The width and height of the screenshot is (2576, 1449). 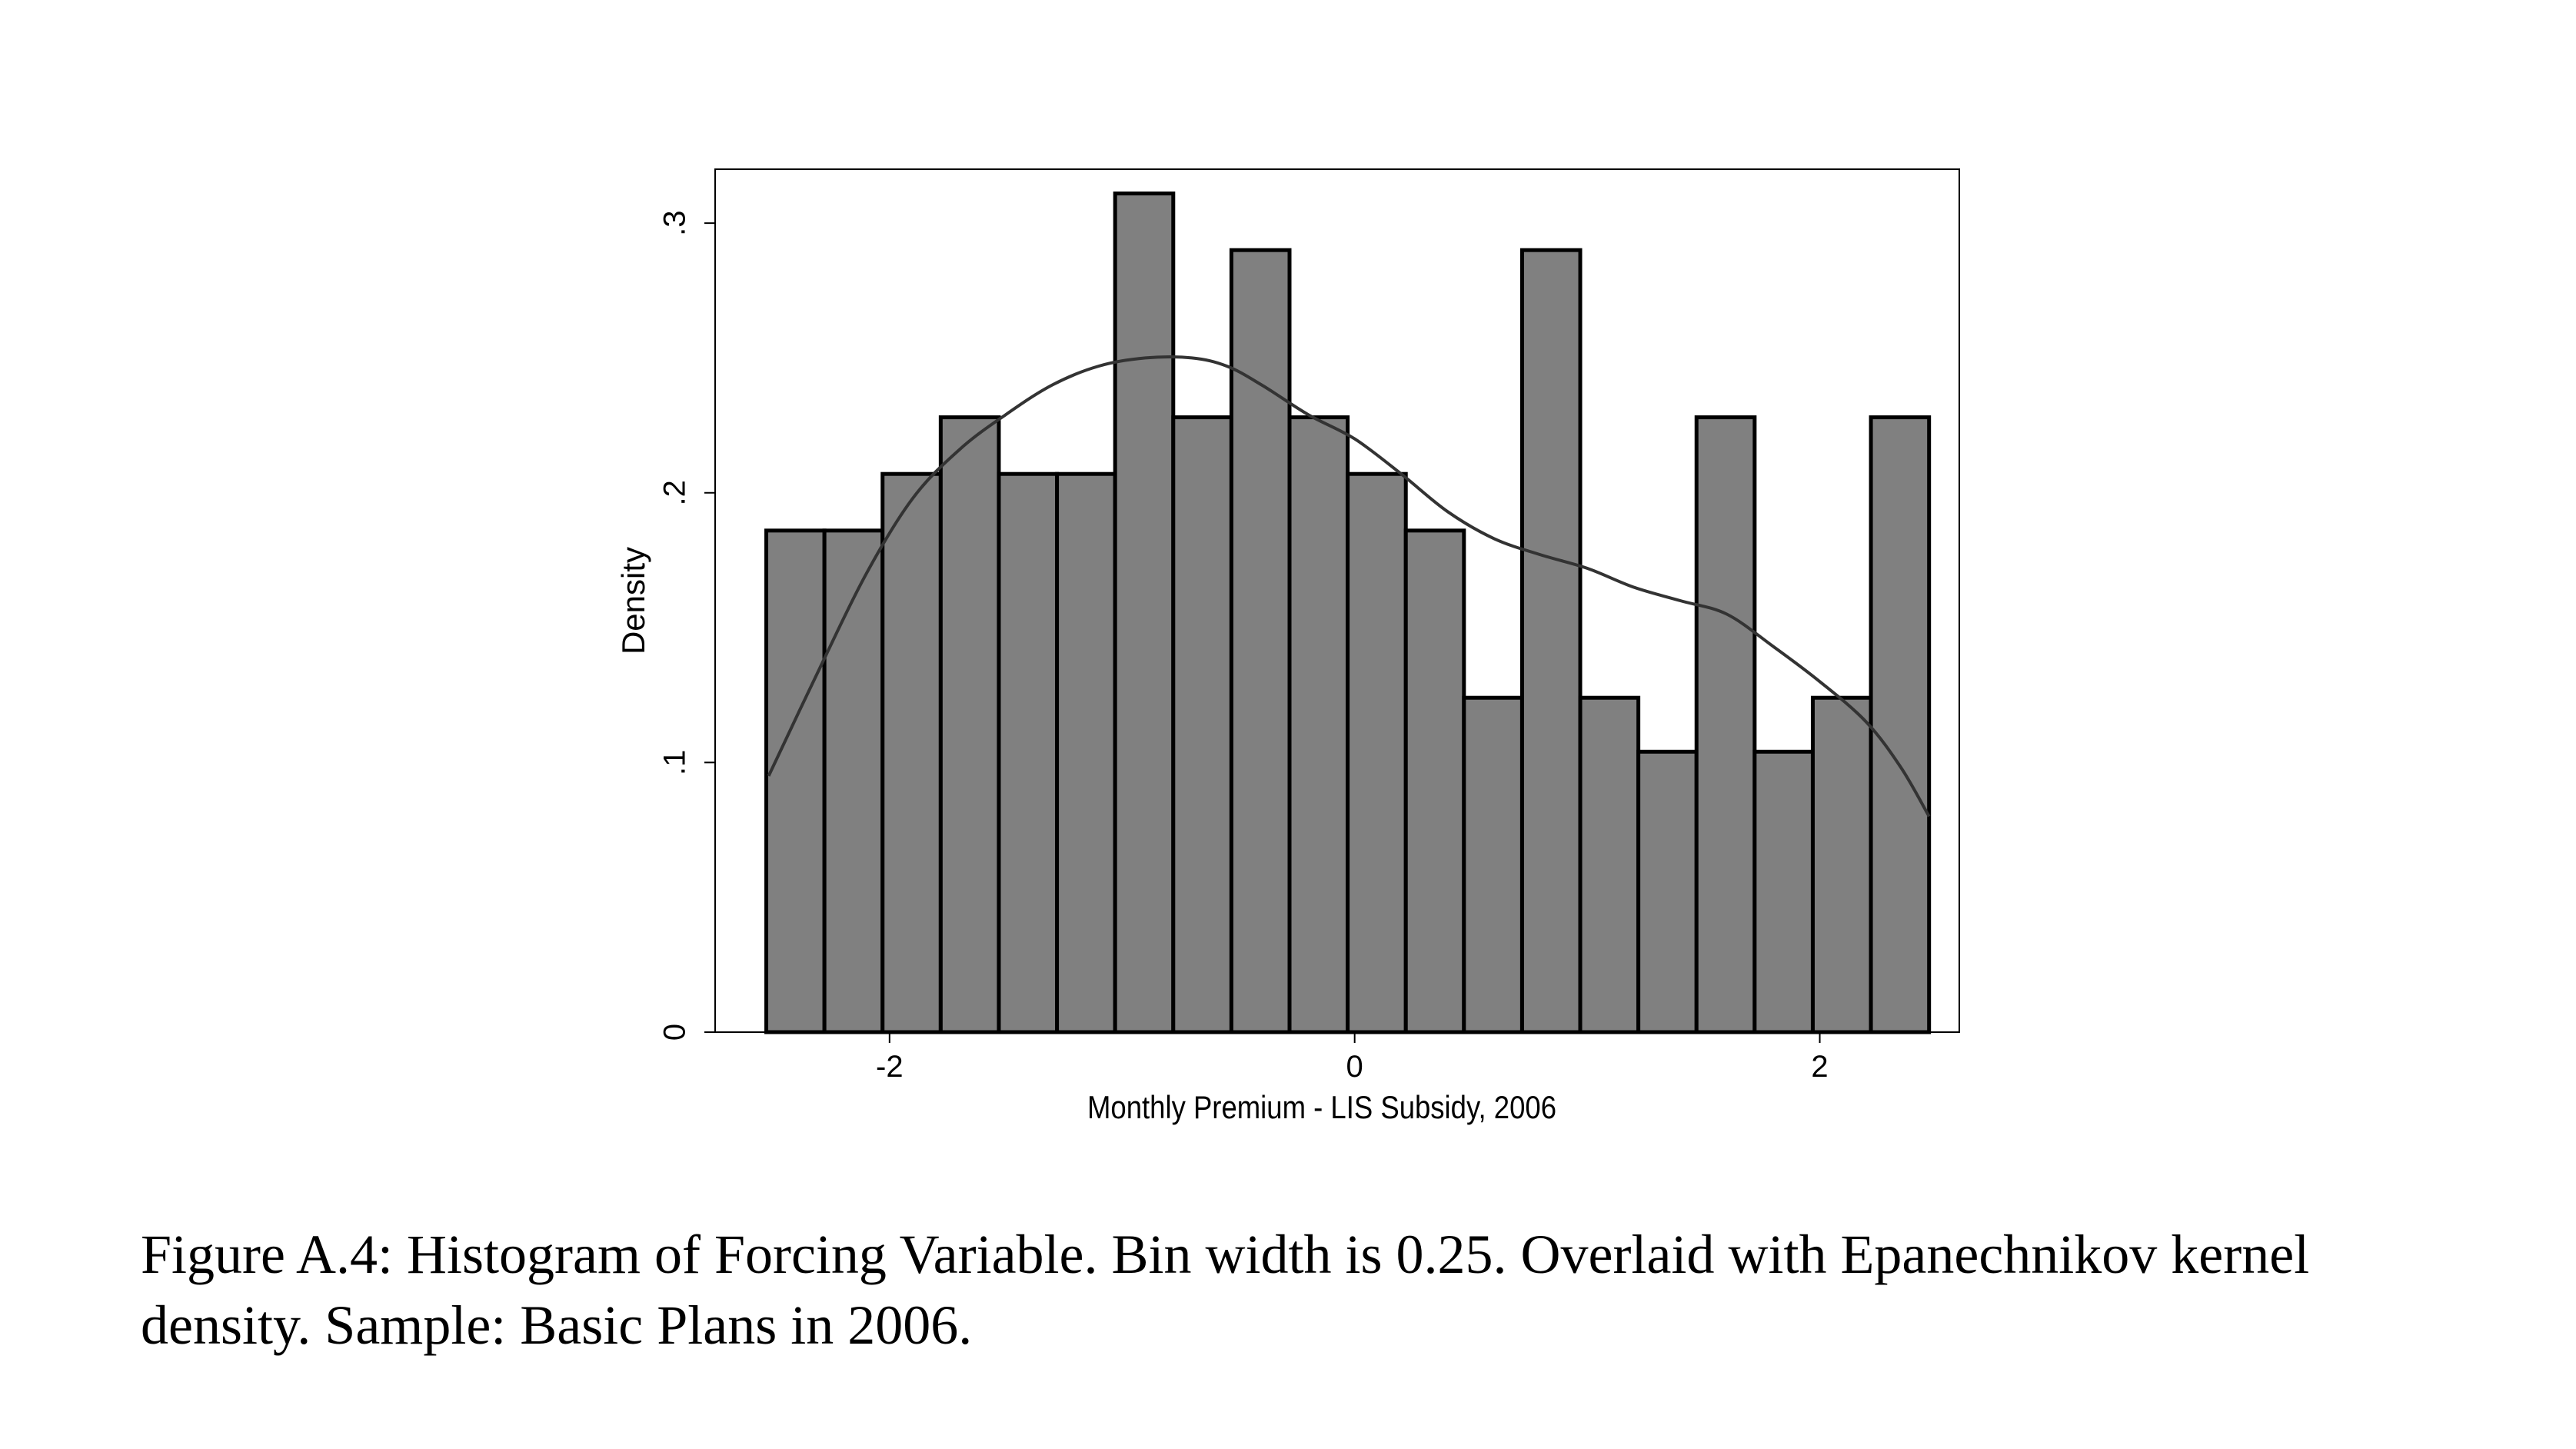 What do you see at coordinates (1354, 1067) in the screenshot?
I see `x-tick-label: 0` at bounding box center [1354, 1067].